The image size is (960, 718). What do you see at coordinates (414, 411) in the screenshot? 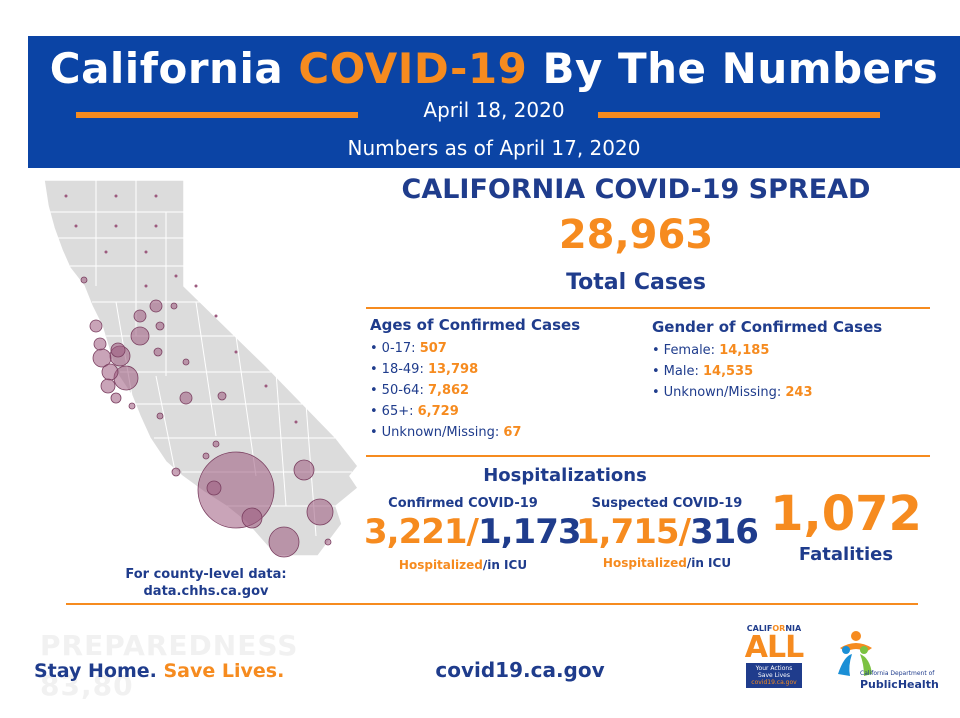
I see `list-item: • 65+: 6,729` at bounding box center [414, 411].